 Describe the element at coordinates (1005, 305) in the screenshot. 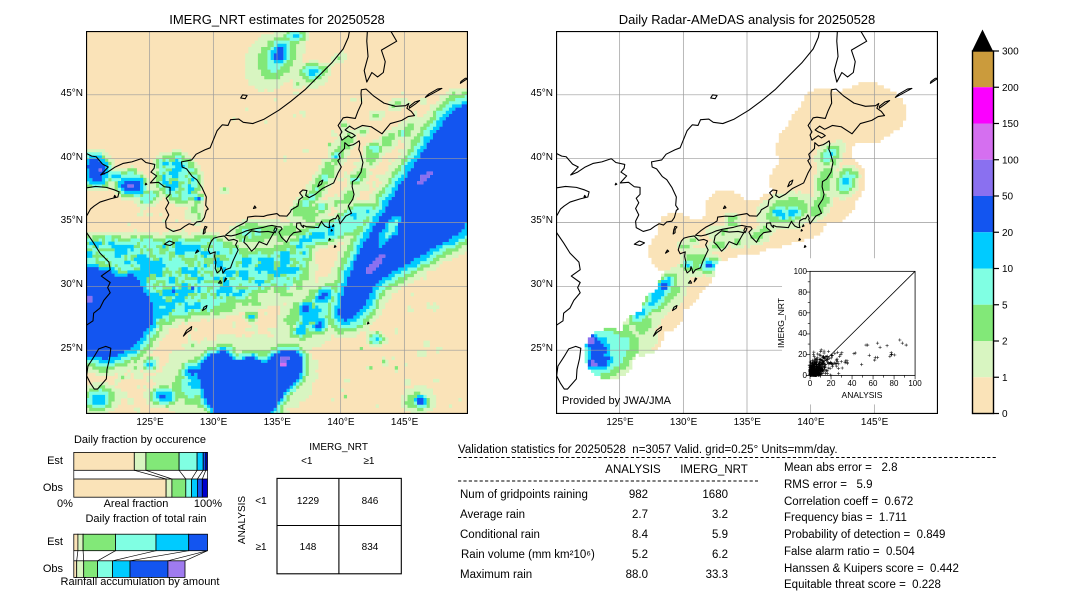

I see `svg-text: 5` at that location.